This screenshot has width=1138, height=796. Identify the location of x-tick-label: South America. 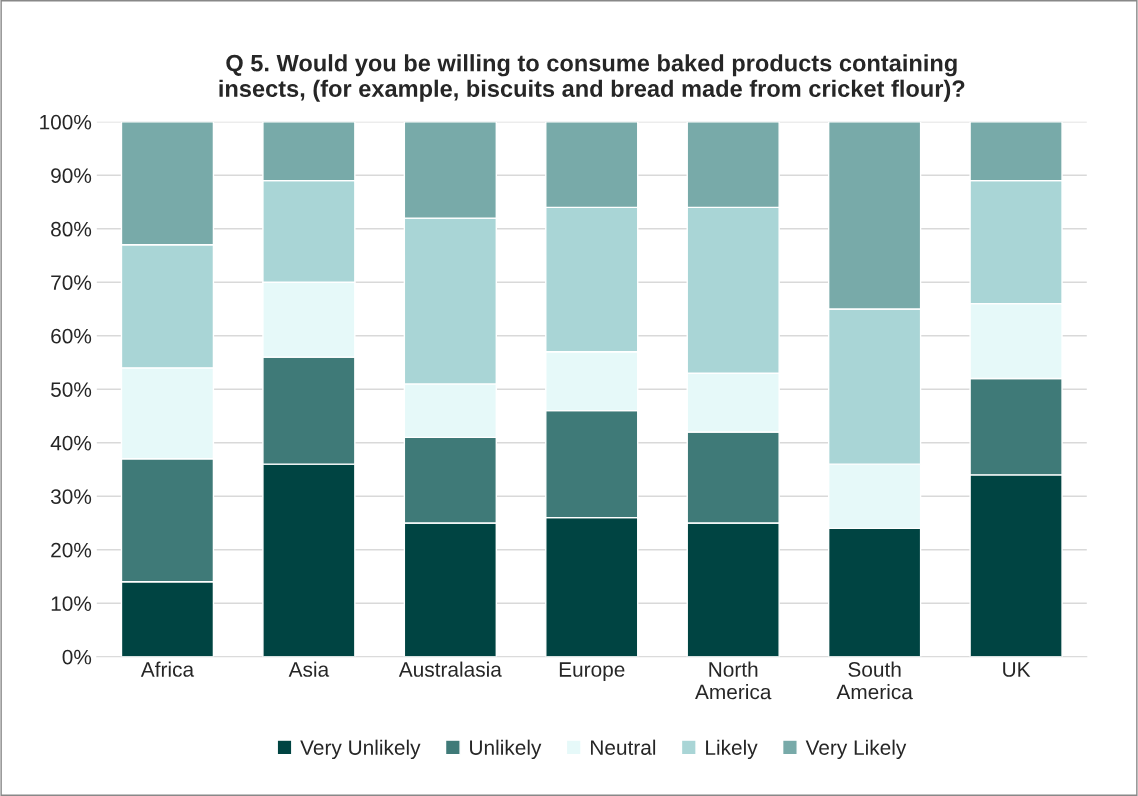
(874, 680).